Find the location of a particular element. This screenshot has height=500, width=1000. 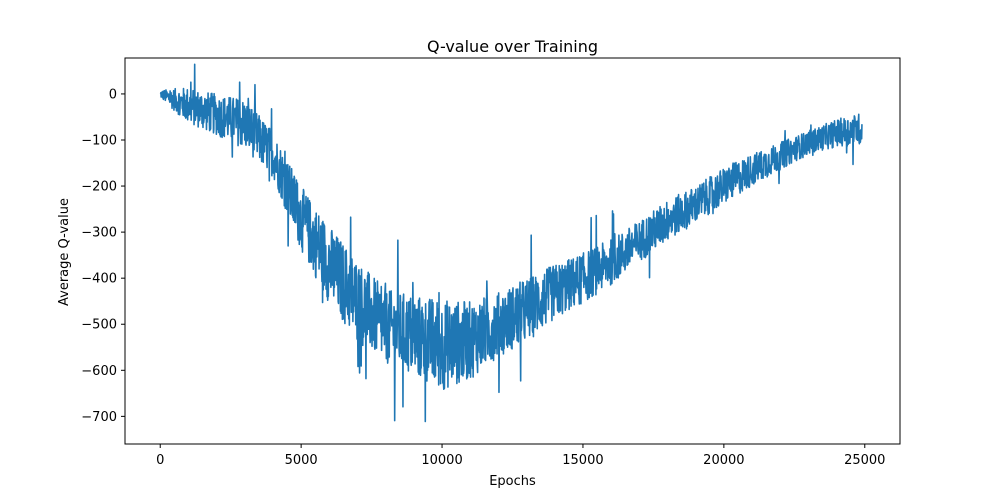

y-tick-label: −600 is located at coordinates (99, 371).